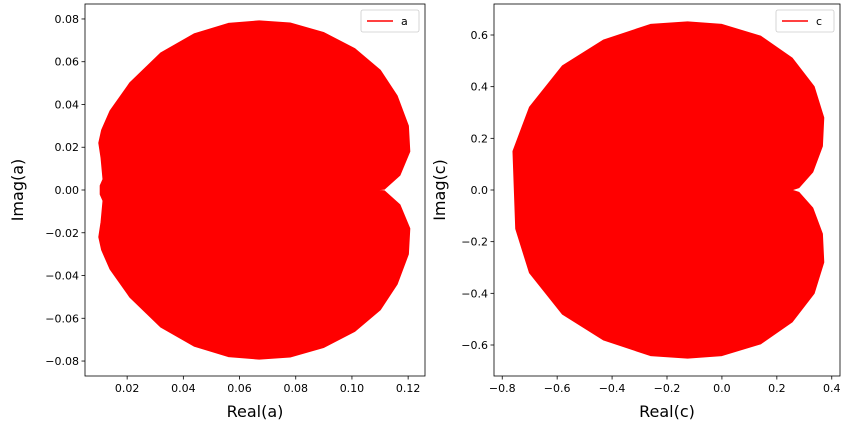  Describe the element at coordinates (439, 190) in the screenshot. I see `y-axis-label: Imag(c)` at that location.